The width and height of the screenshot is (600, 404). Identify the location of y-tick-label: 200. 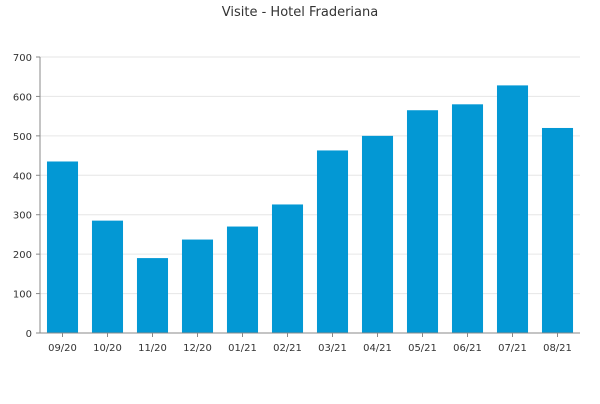
(22, 255).